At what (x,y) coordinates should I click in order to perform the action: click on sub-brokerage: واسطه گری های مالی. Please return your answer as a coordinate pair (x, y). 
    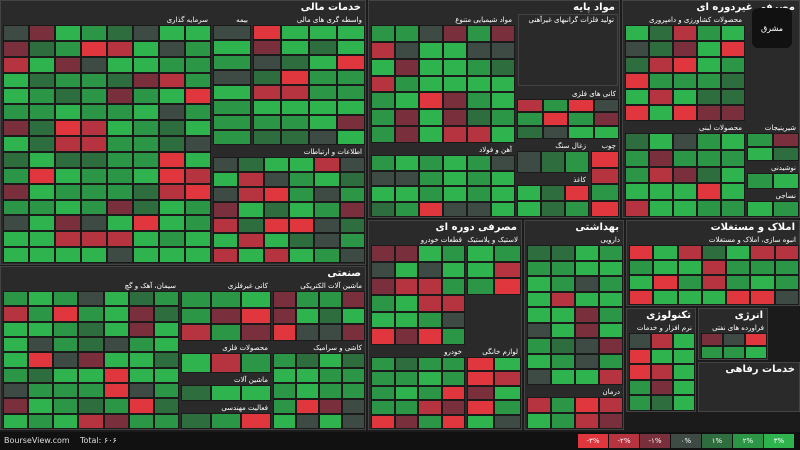
    Looking at the image, I should click on (309, 80).